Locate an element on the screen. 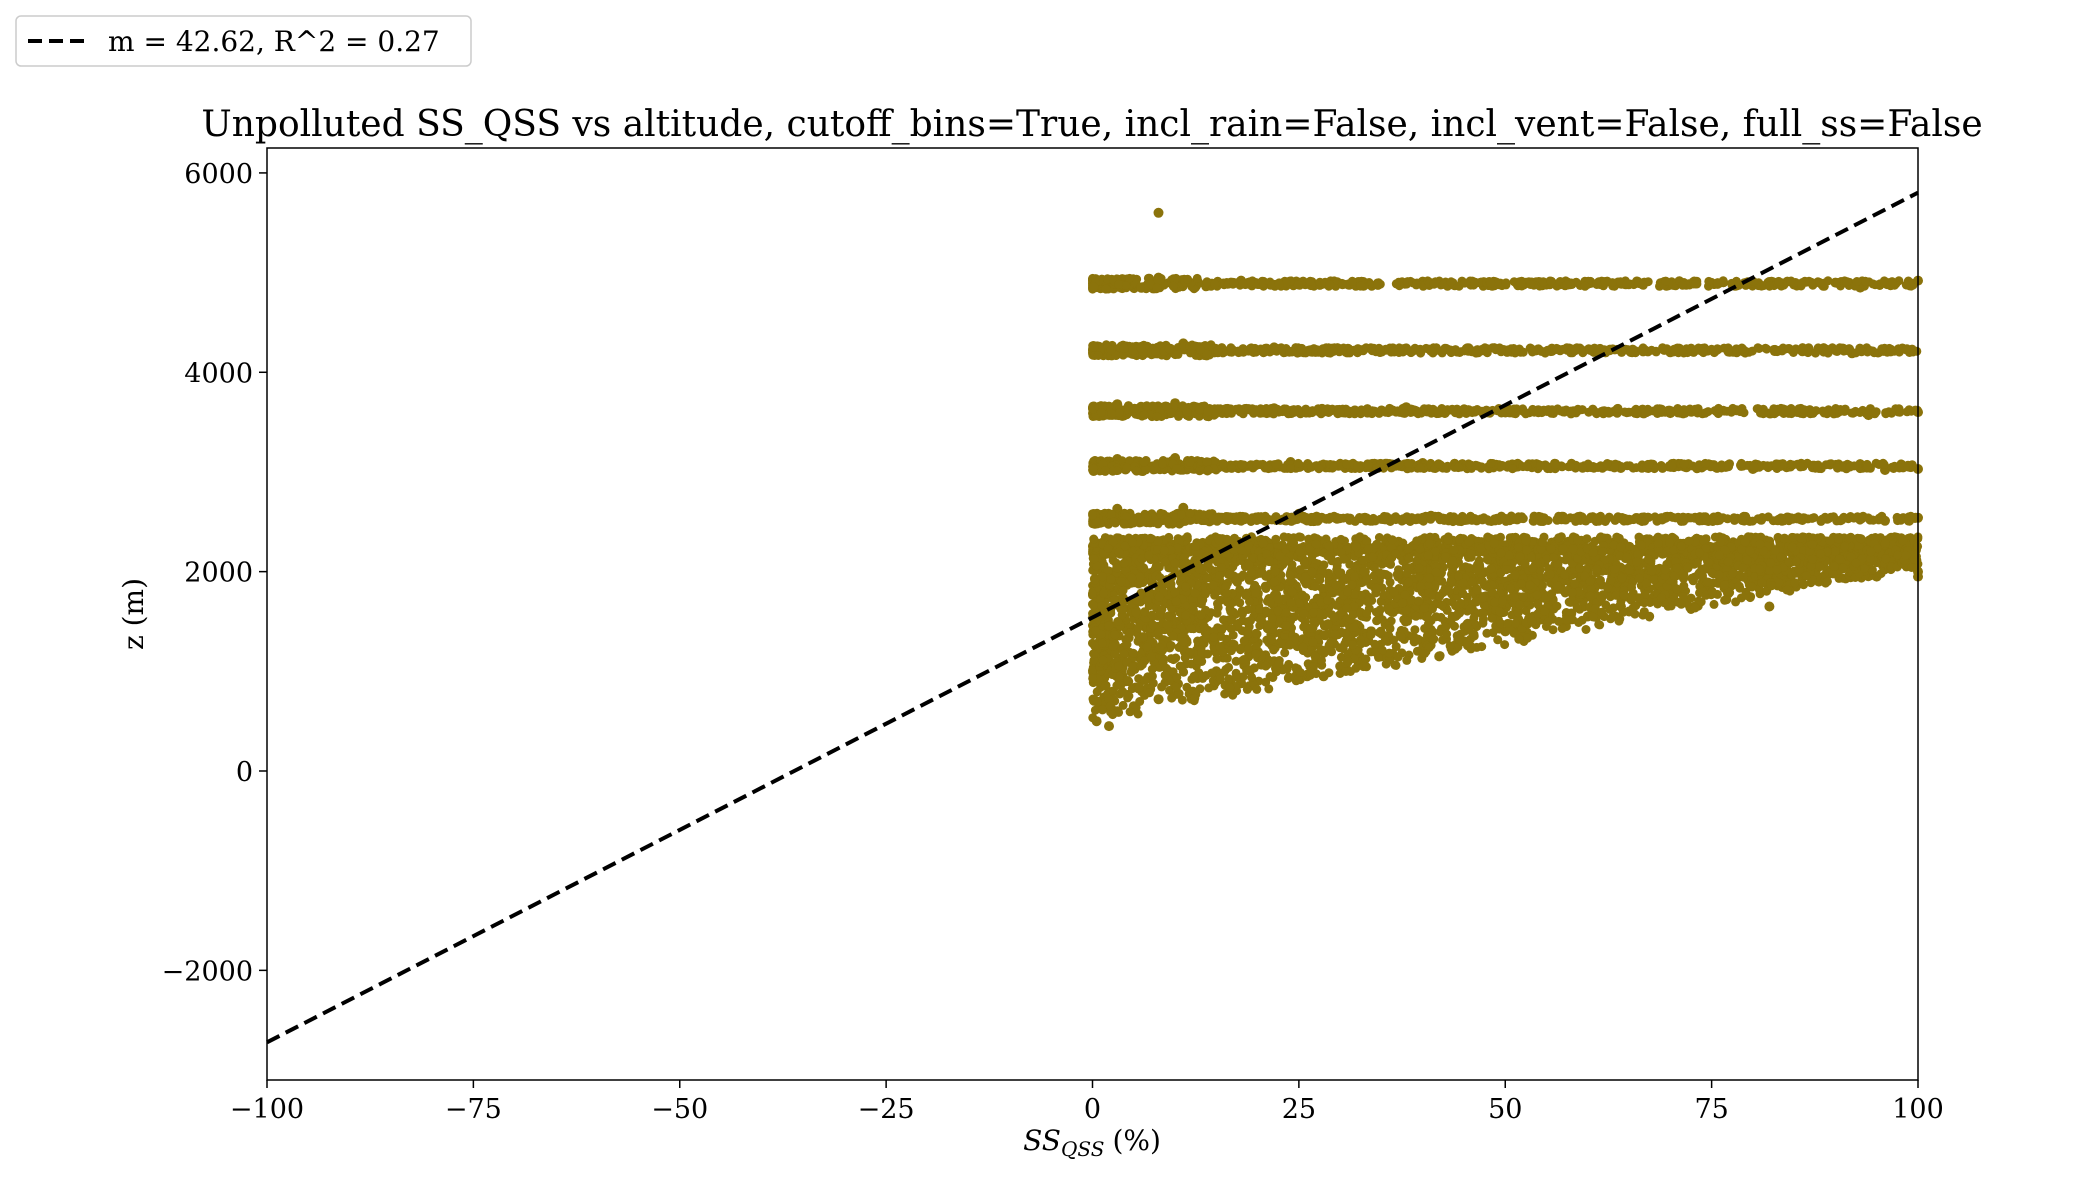 Image resolution: width=2100 pixels, height=1200 pixels. data-cloud is located at coordinates (1505, 498).